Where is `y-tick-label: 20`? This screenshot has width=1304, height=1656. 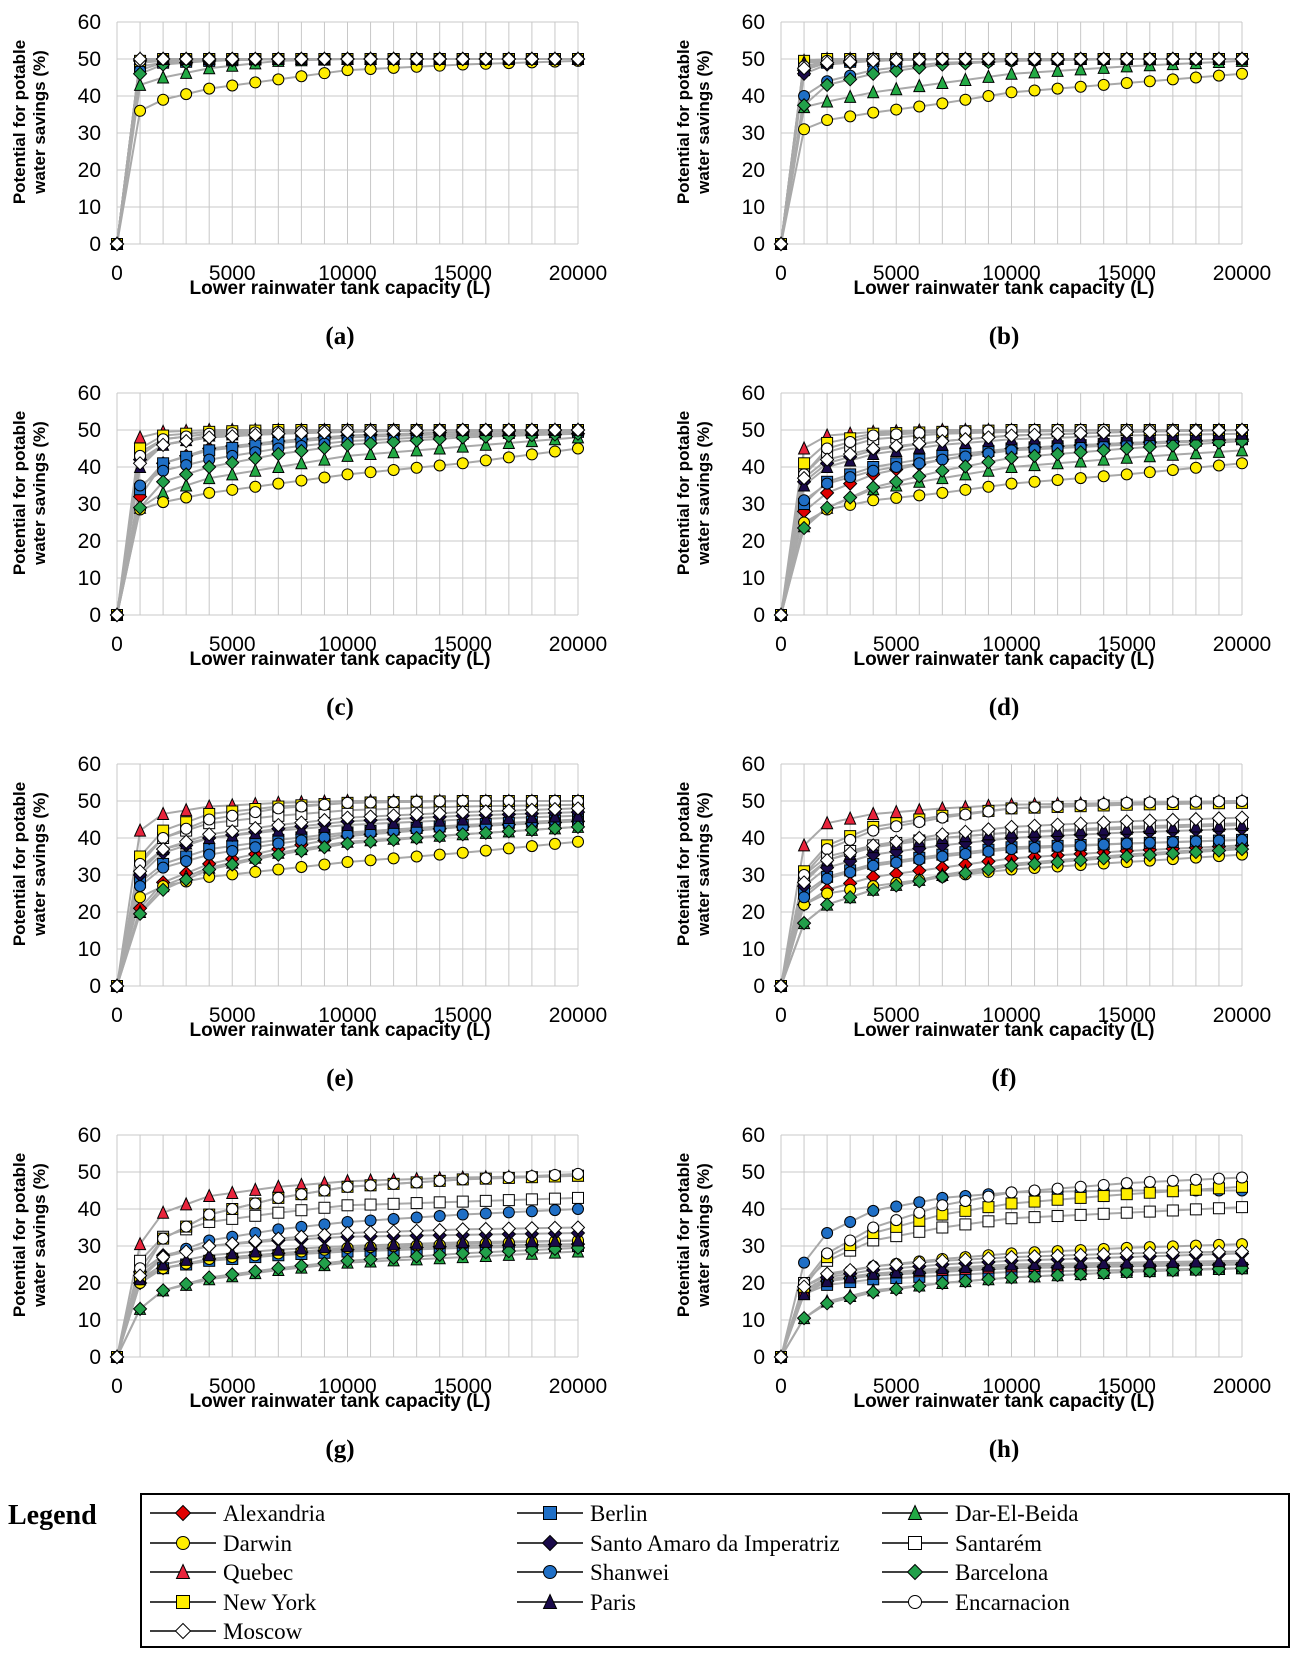 y-tick-label: 20 is located at coordinates (753, 541).